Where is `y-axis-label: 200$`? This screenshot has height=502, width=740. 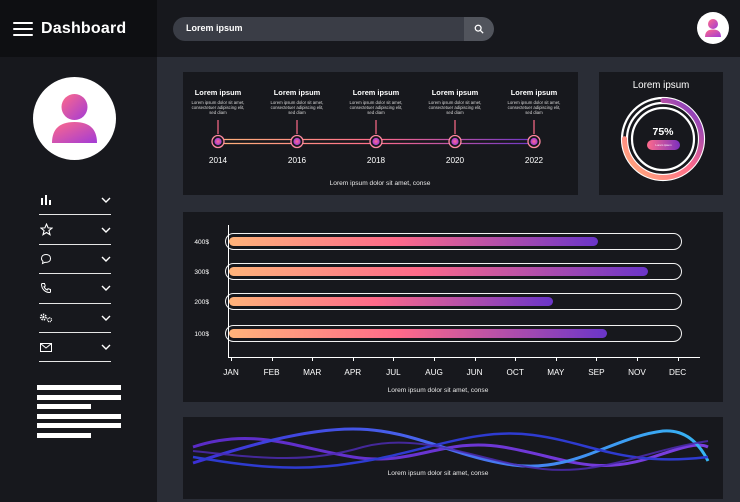
y-axis-label: 200$ is located at coordinates (201, 302).